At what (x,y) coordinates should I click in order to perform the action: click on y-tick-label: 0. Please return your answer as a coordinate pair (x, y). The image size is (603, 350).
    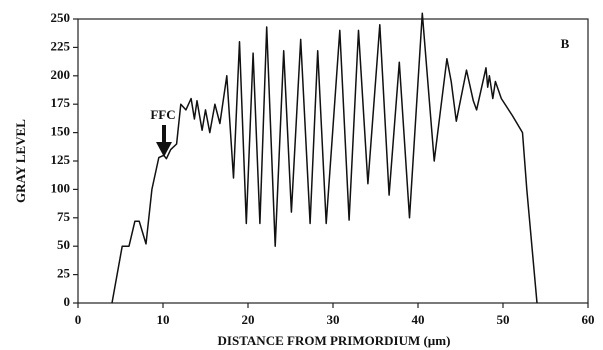
    Looking at the image, I should click on (67, 301).